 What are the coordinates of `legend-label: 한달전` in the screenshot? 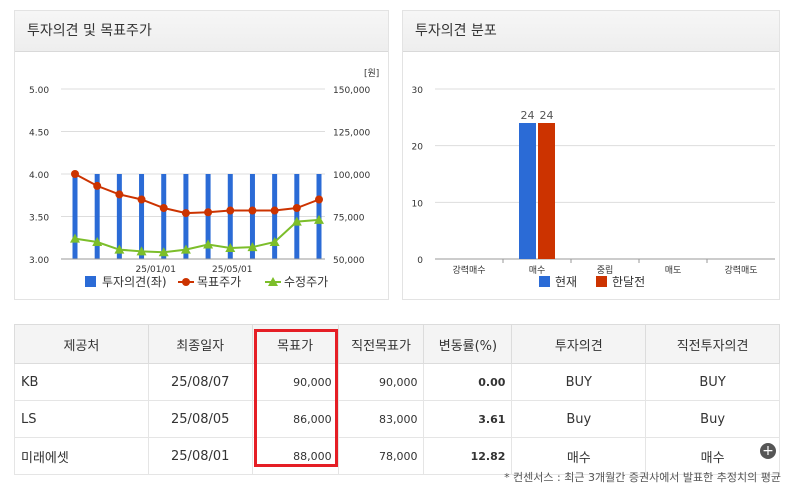 It's located at (628, 282).